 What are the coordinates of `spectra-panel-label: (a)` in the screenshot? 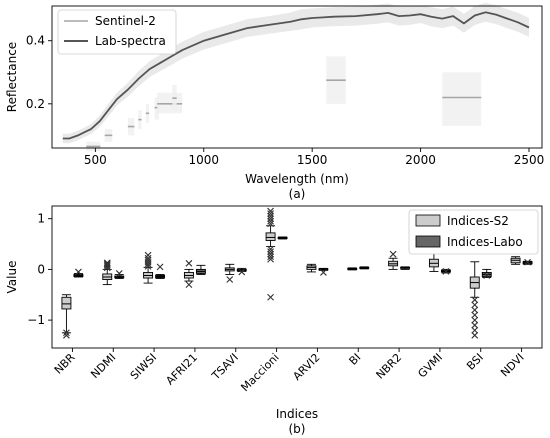 It's located at (297, 194).